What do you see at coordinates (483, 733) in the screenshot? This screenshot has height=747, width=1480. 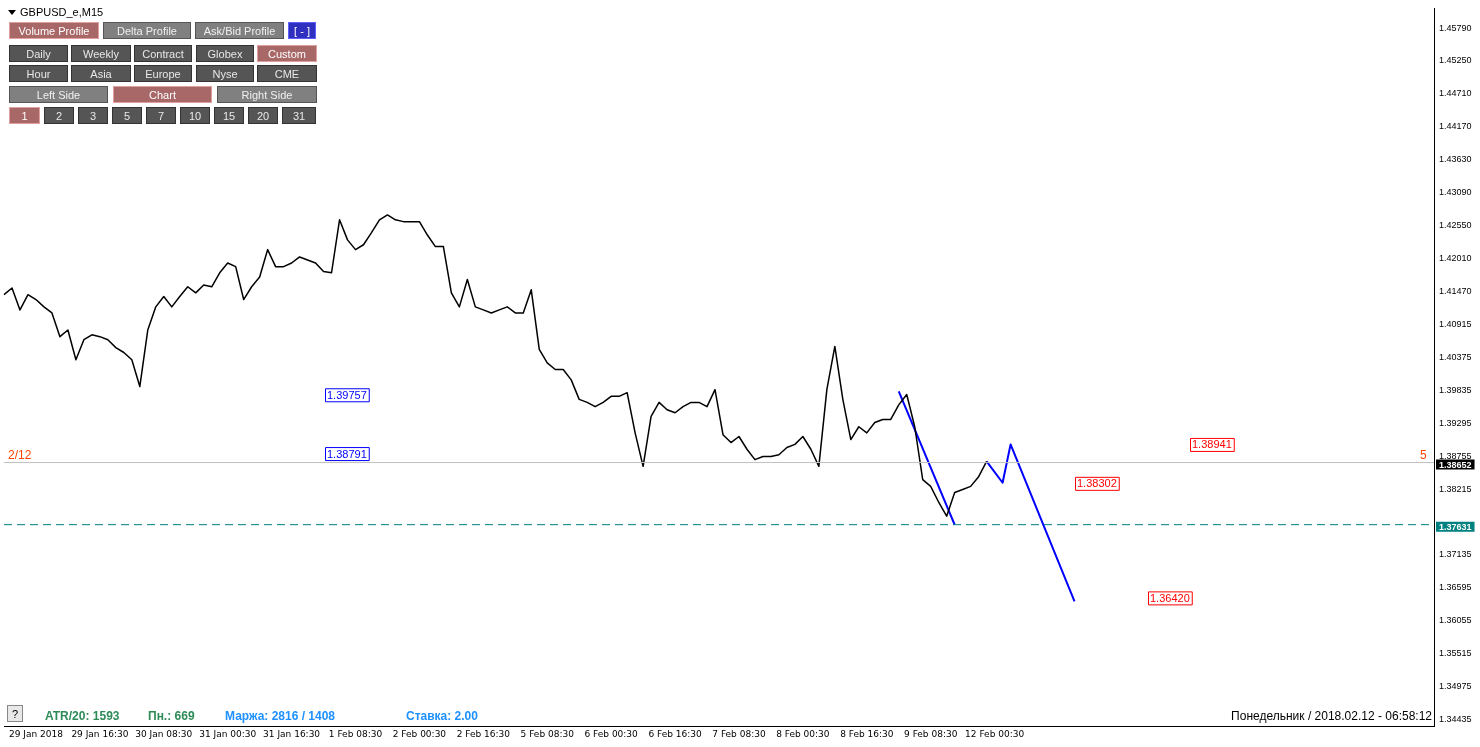 I see `x-tick-label: 2 Feb 16:30` at bounding box center [483, 733].